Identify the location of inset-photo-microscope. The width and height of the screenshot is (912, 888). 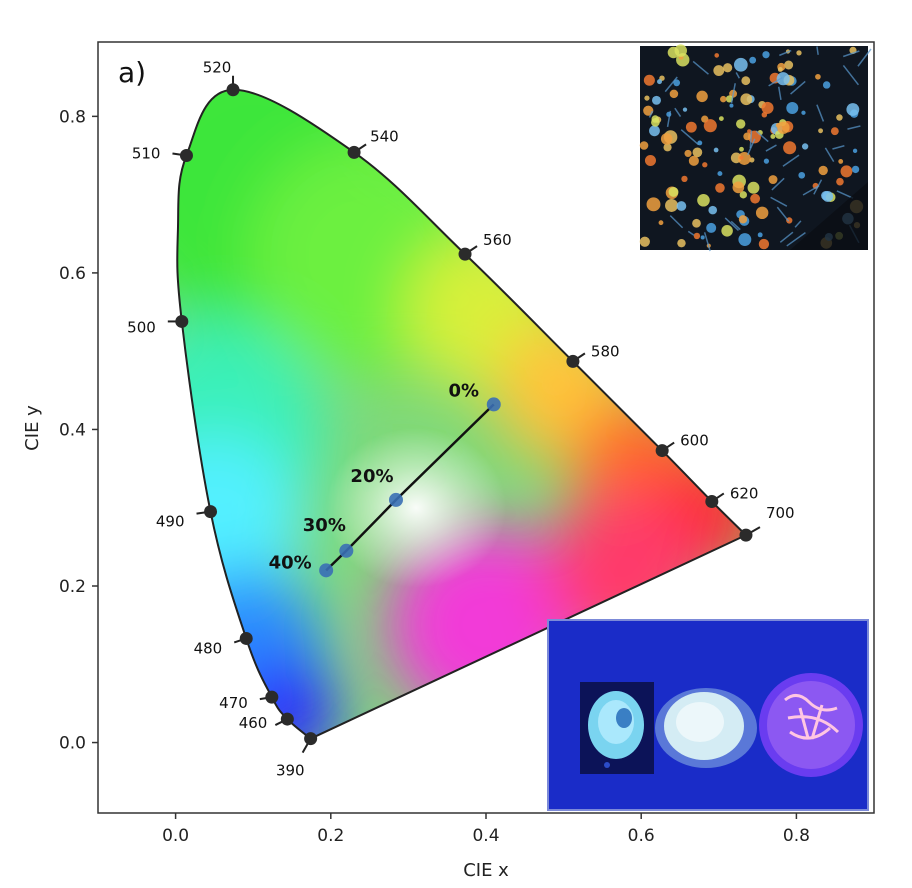
(755, 148).